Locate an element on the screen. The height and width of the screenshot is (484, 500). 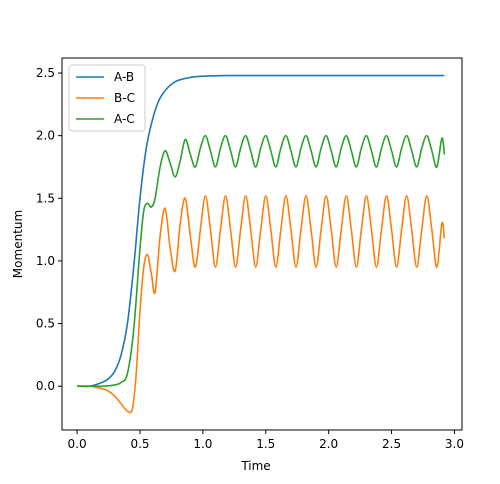
x-tick-label: 3.0 is located at coordinates (454, 444).